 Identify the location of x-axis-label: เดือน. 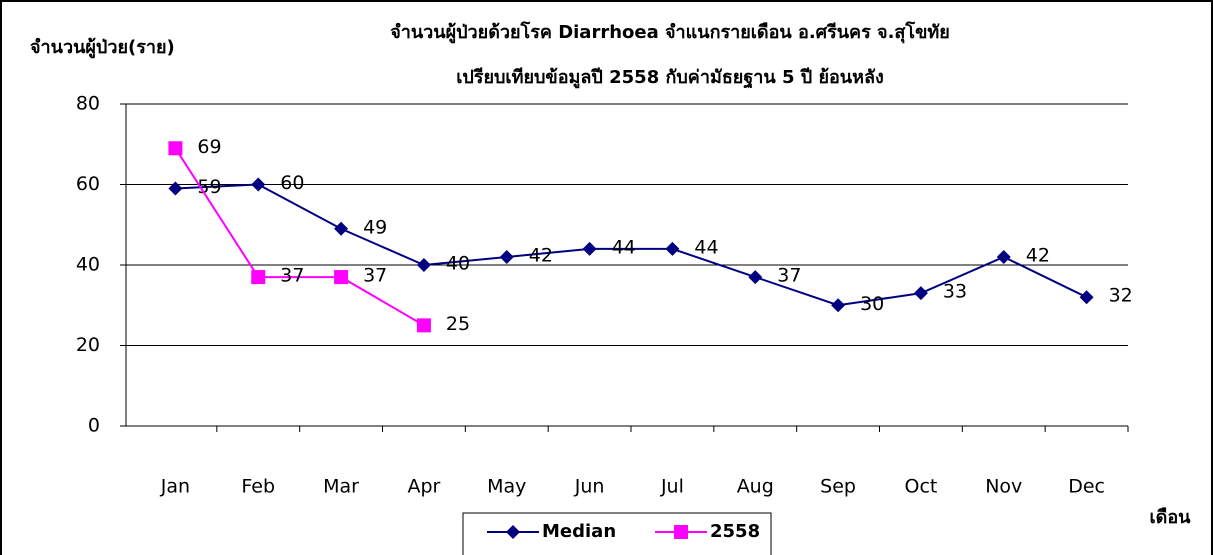
(1171, 517).